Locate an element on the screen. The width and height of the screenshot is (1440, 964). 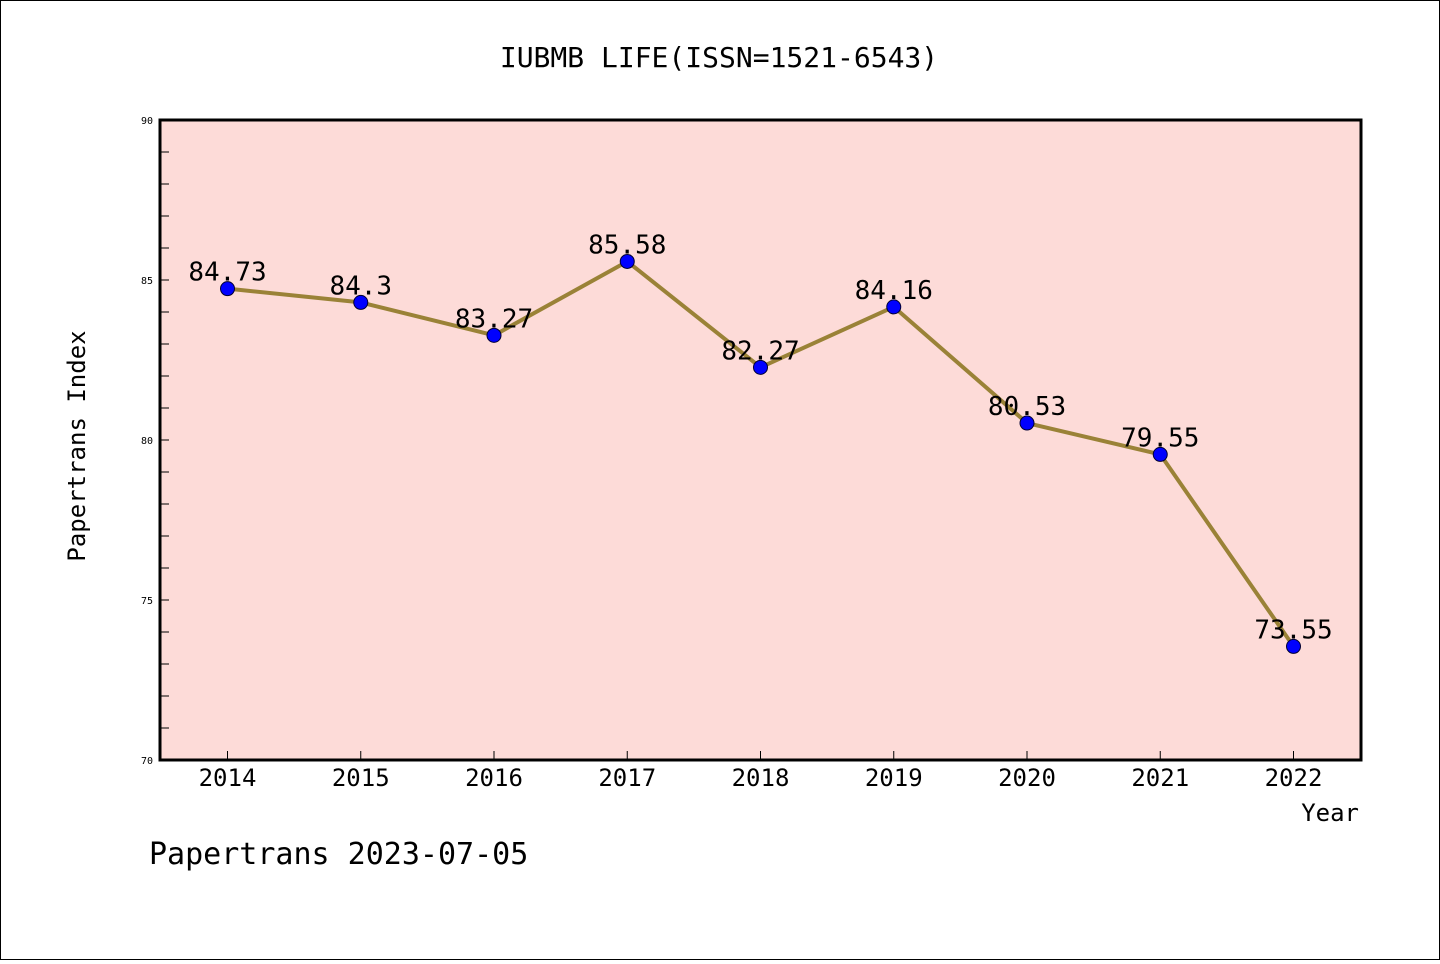
y-tick-label: 90 is located at coordinates (147, 121).